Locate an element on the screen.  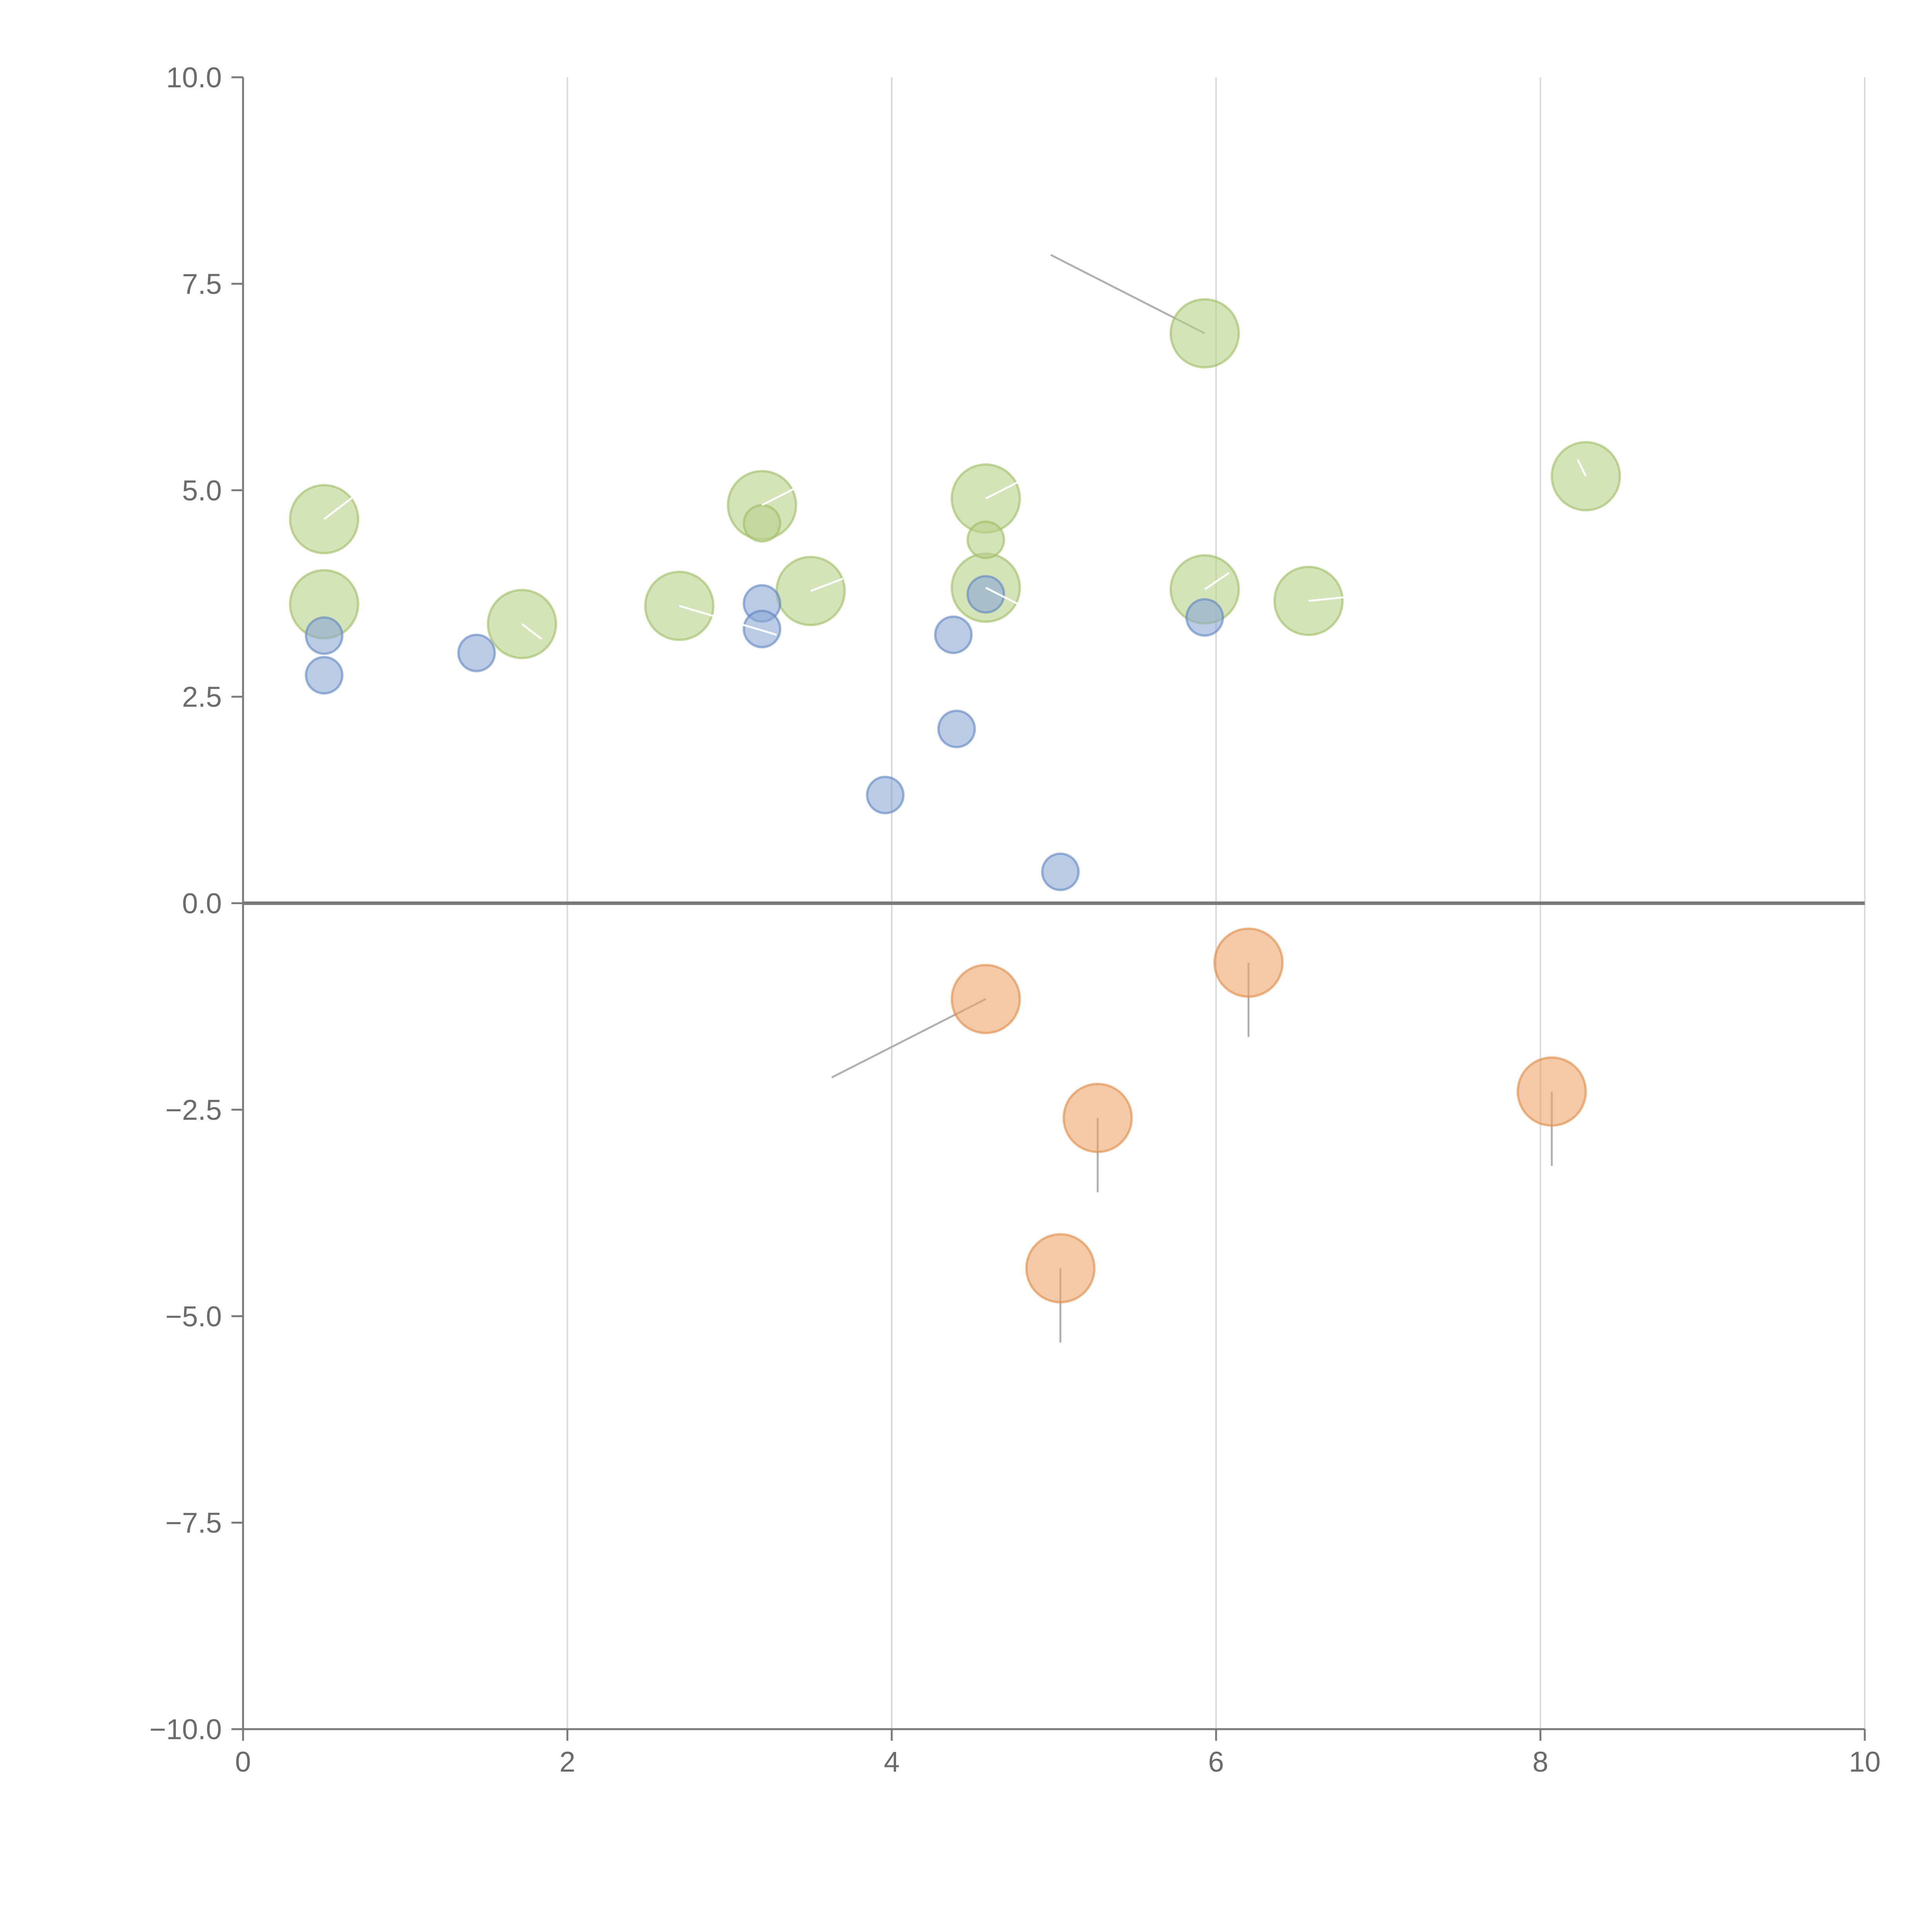
y-tick-label: −10.0 is located at coordinates (186, 1729).